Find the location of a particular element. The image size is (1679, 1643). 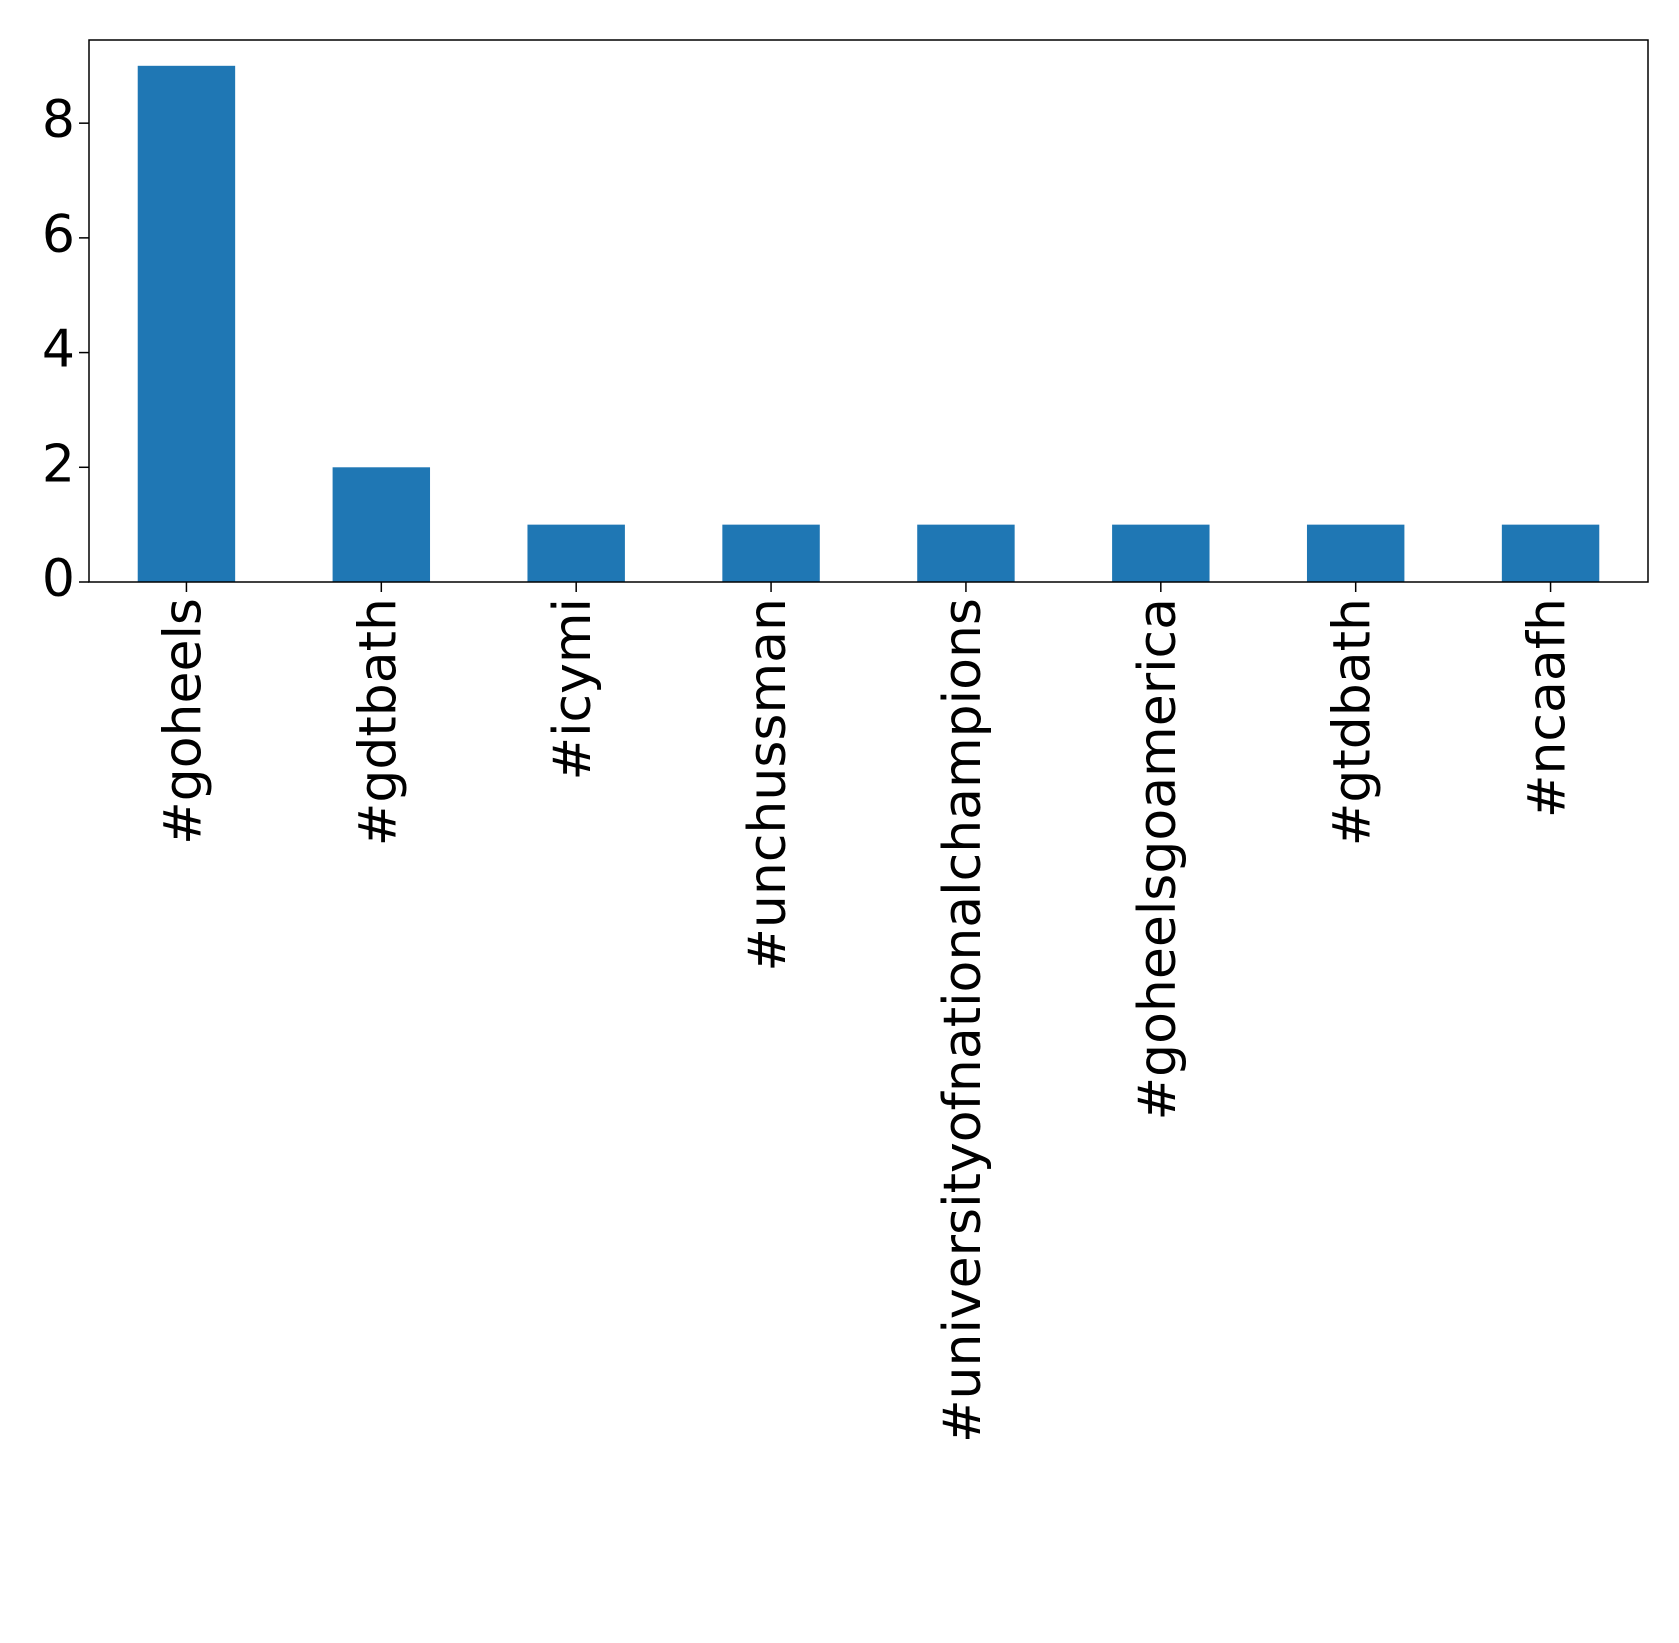

x-tick-label: #gdtbath is located at coordinates (378, 722).